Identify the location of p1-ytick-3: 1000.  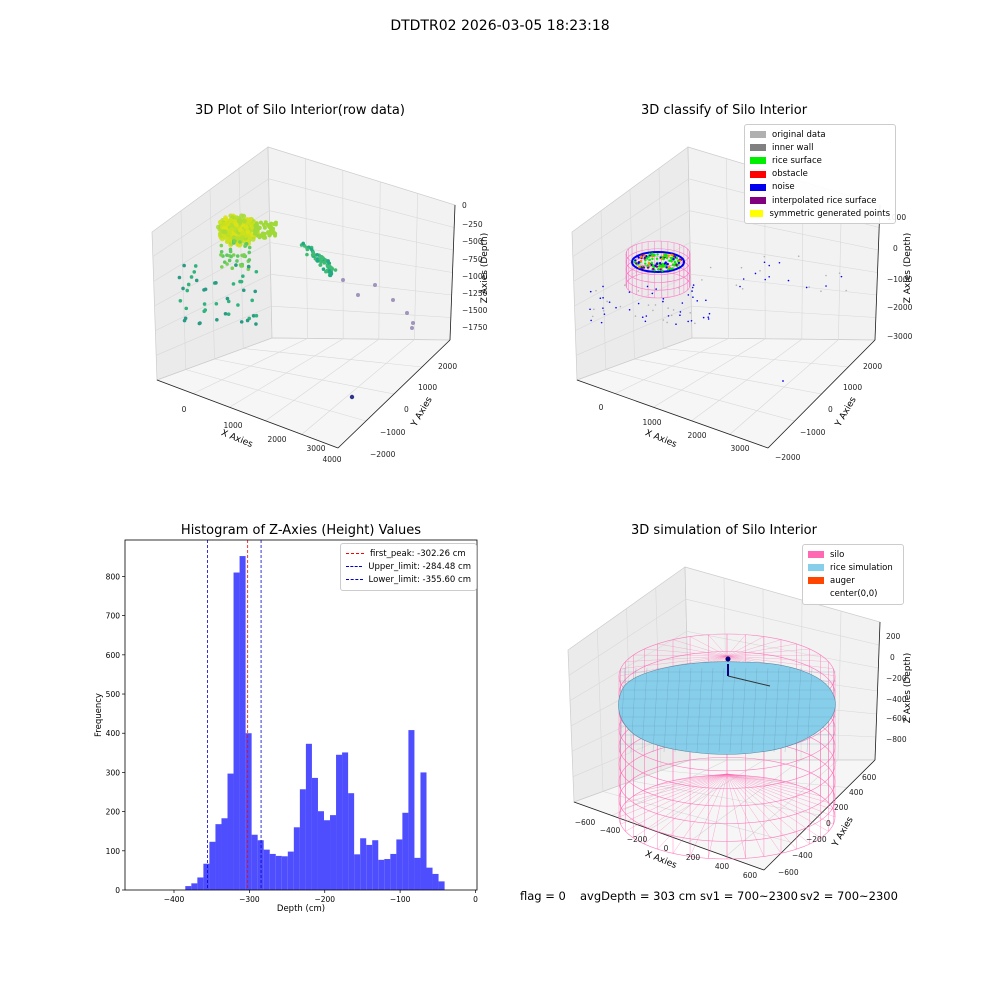
(427, 387).